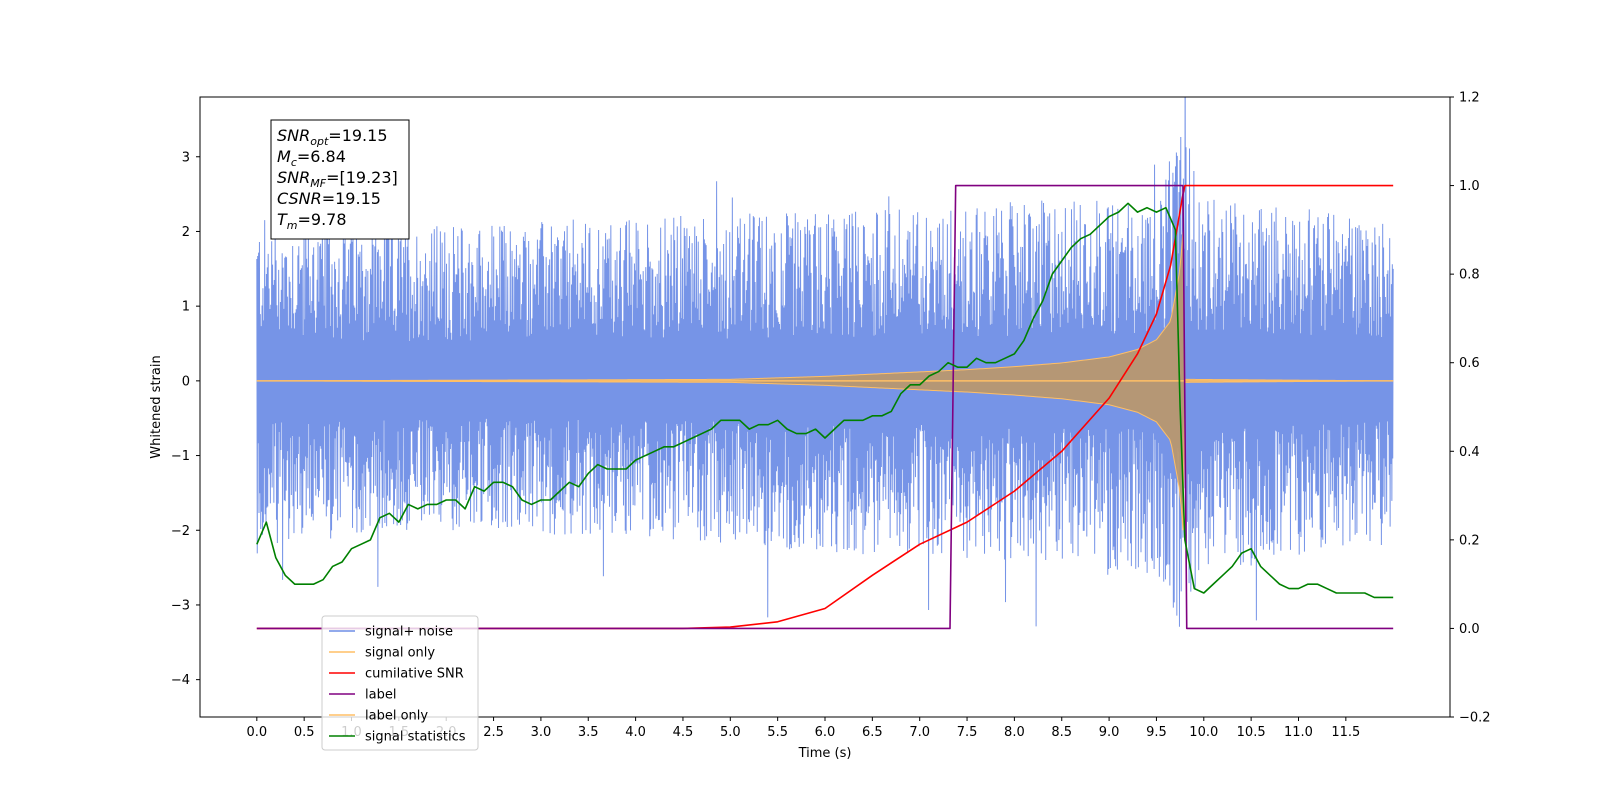 Image resolution: width=1600 pixels, height=800 pixels. What do you see at coordinates (1061, 732) in the screenshot?
I see `x-tick-label: 8.5` at bounding box center [1061, 732].